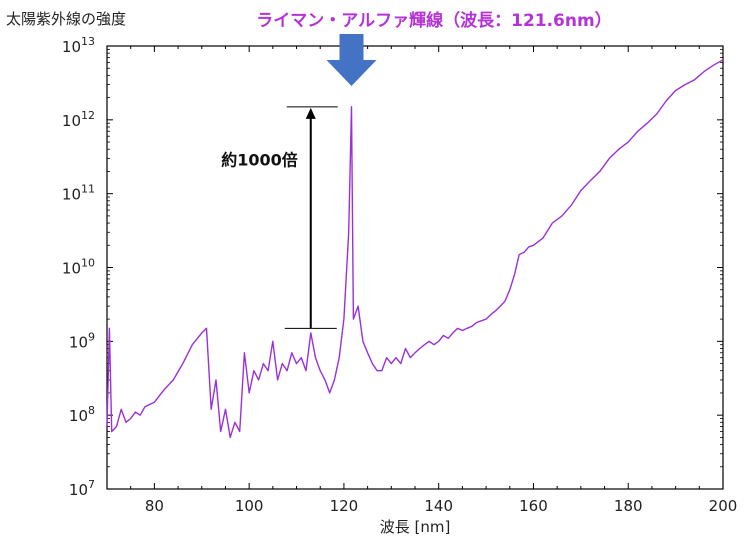 This screenshot has width=750, height=550. I want to click on x-tick-label: 100, so click(249, 506).